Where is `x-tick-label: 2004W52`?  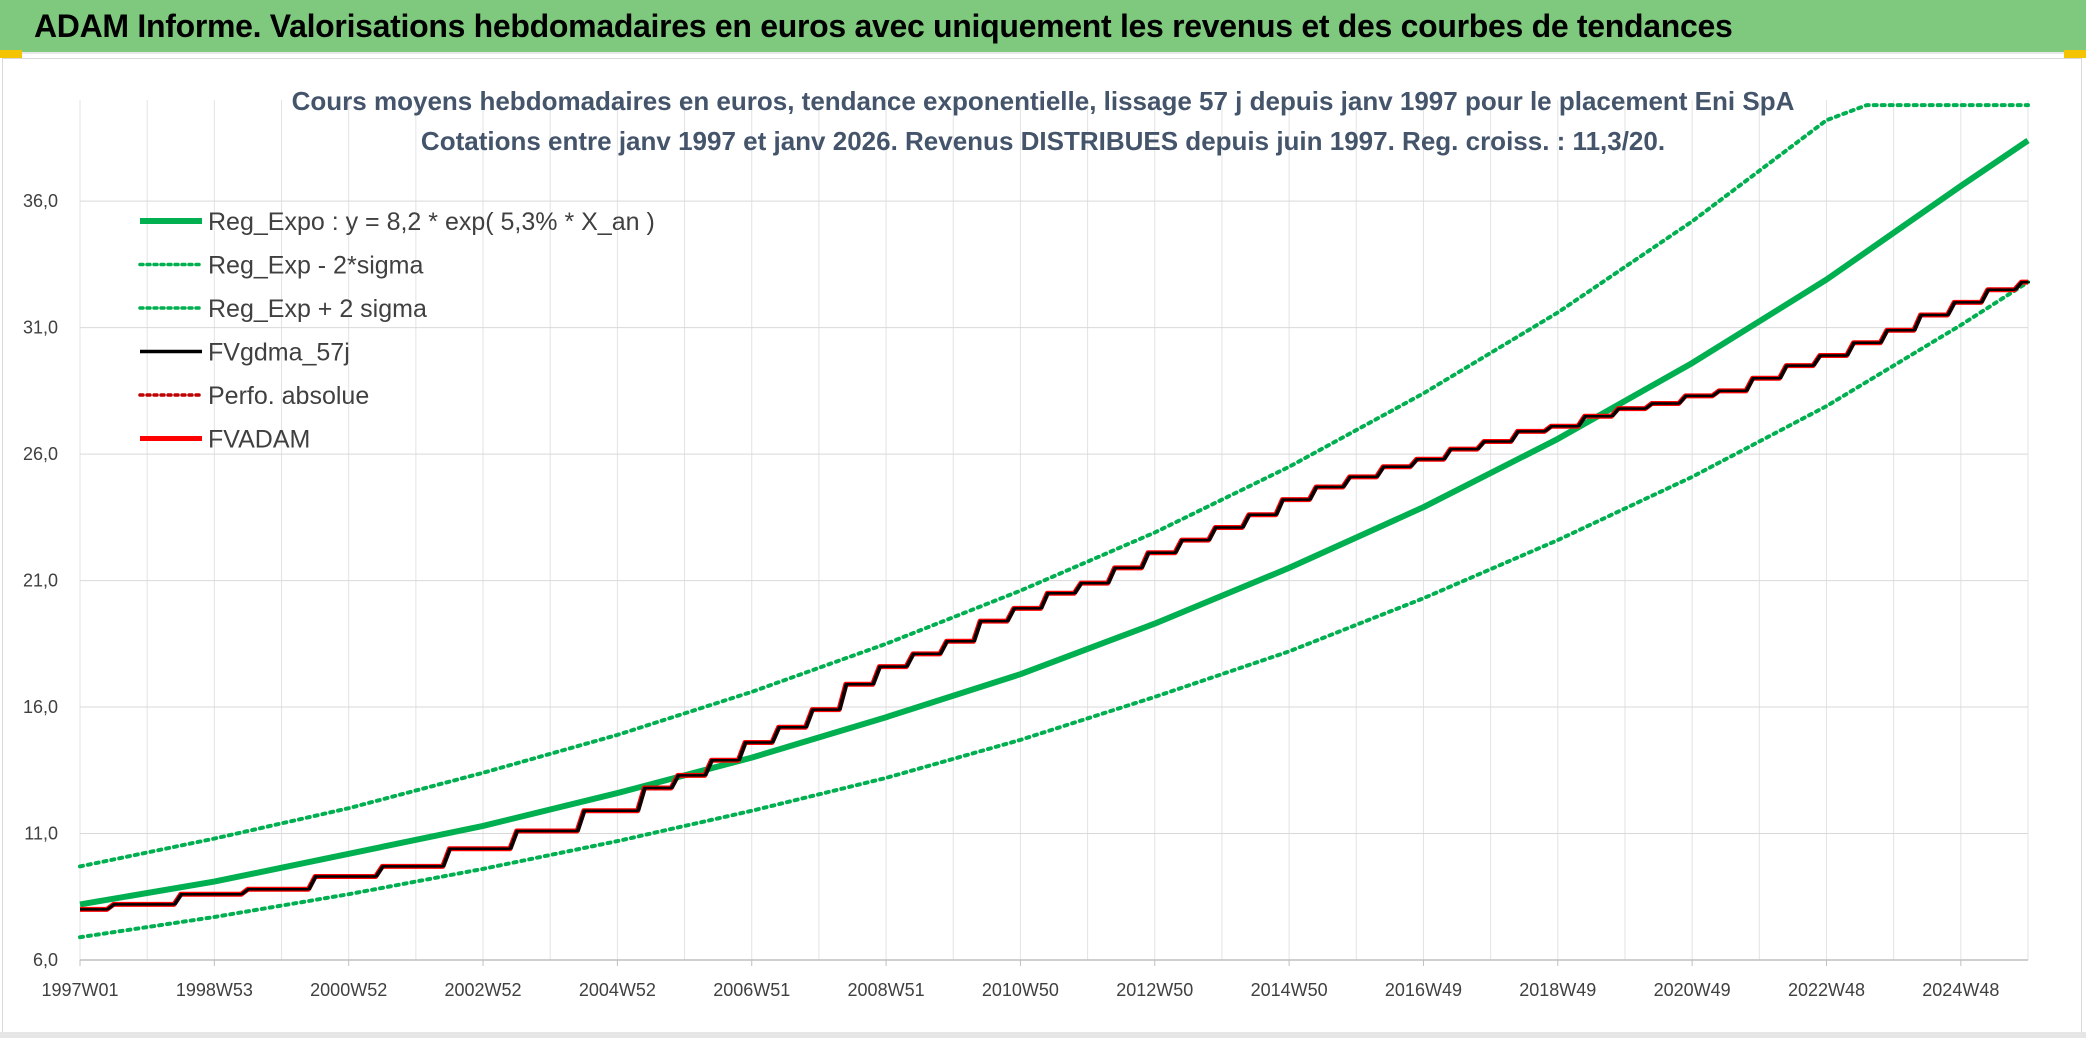
x-tick-label: 2004W52 is located at coordinates (617, 990).